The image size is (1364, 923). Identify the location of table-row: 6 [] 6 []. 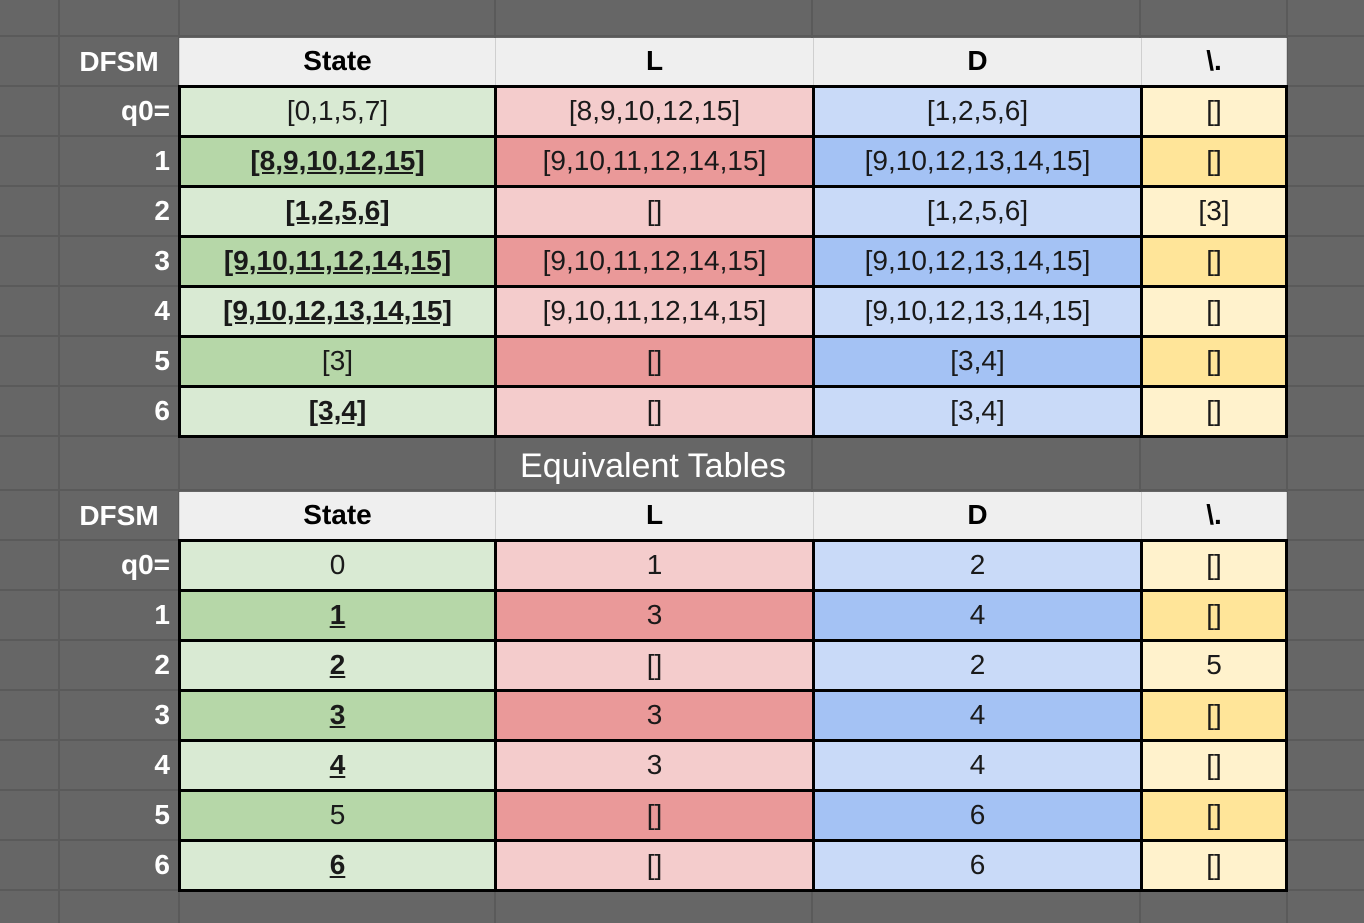
(733, 865).